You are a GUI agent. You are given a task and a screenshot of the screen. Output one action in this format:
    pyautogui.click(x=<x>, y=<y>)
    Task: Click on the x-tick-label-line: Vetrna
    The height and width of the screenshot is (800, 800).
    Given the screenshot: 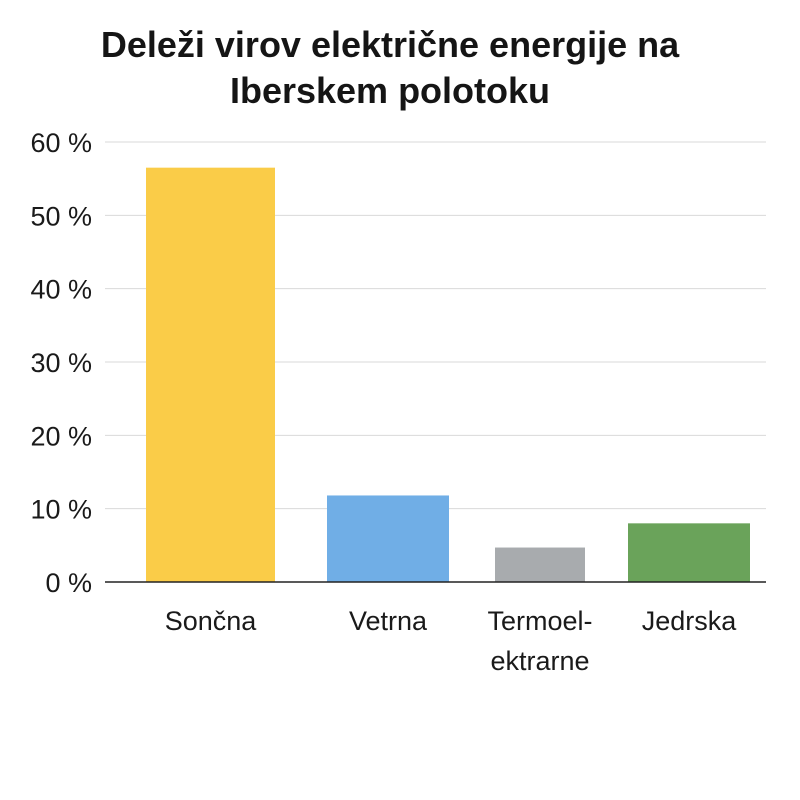 What is the action you would take?
    pyautogui.click(x=388, y=621)
    